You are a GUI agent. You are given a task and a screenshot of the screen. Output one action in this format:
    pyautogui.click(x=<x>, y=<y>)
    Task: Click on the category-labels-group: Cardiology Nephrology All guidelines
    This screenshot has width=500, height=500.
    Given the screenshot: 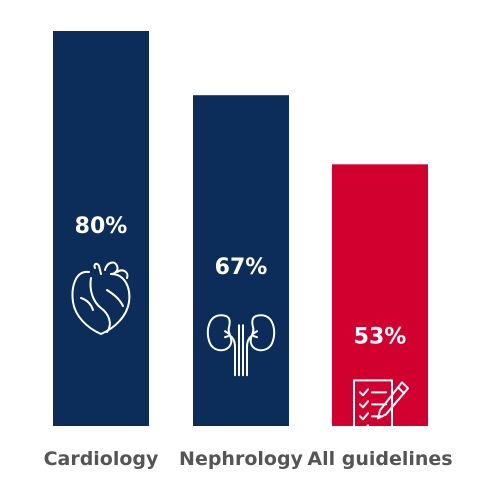 What is the action you would take?
    pyautogui.click(x=248, y=459)
    